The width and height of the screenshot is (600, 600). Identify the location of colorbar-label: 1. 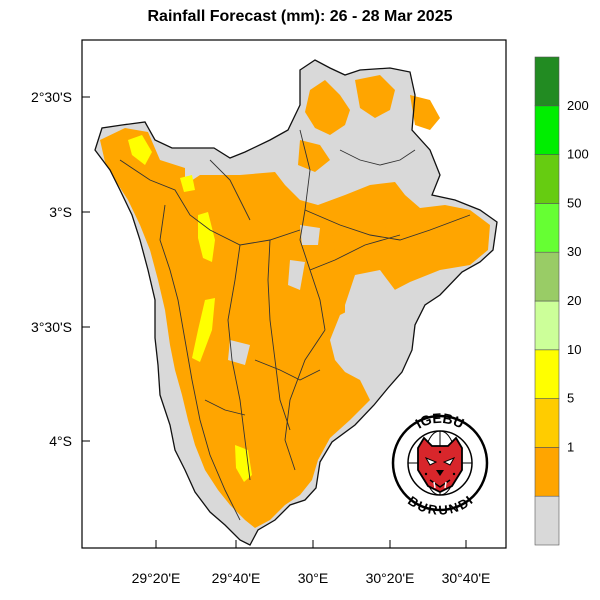
(570, 446).